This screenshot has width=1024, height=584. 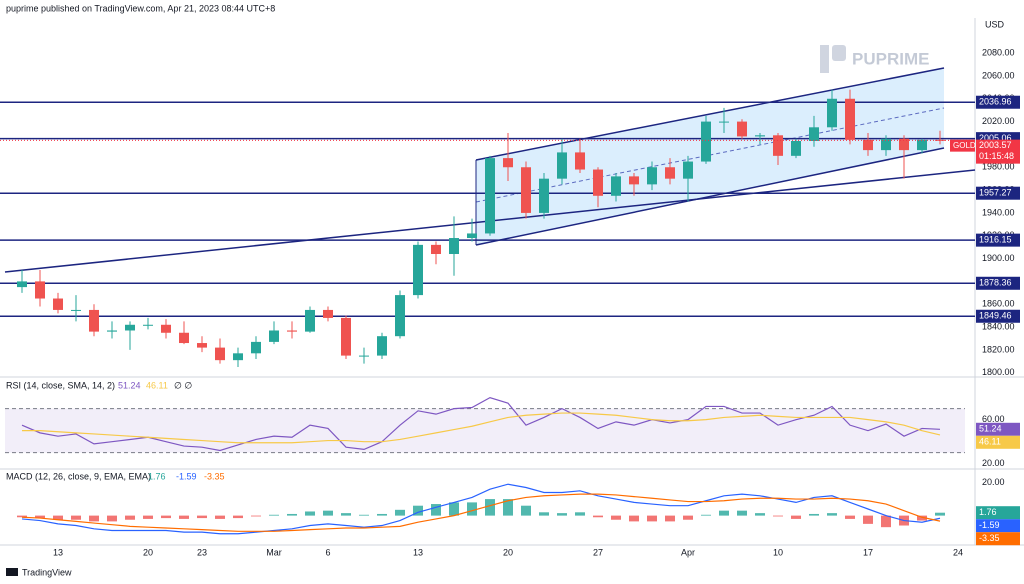 What do you see at coordinates (998, 167) in the screenshot?
I see `y-tick-label: 1980.00` at bounding box center [998, 167].